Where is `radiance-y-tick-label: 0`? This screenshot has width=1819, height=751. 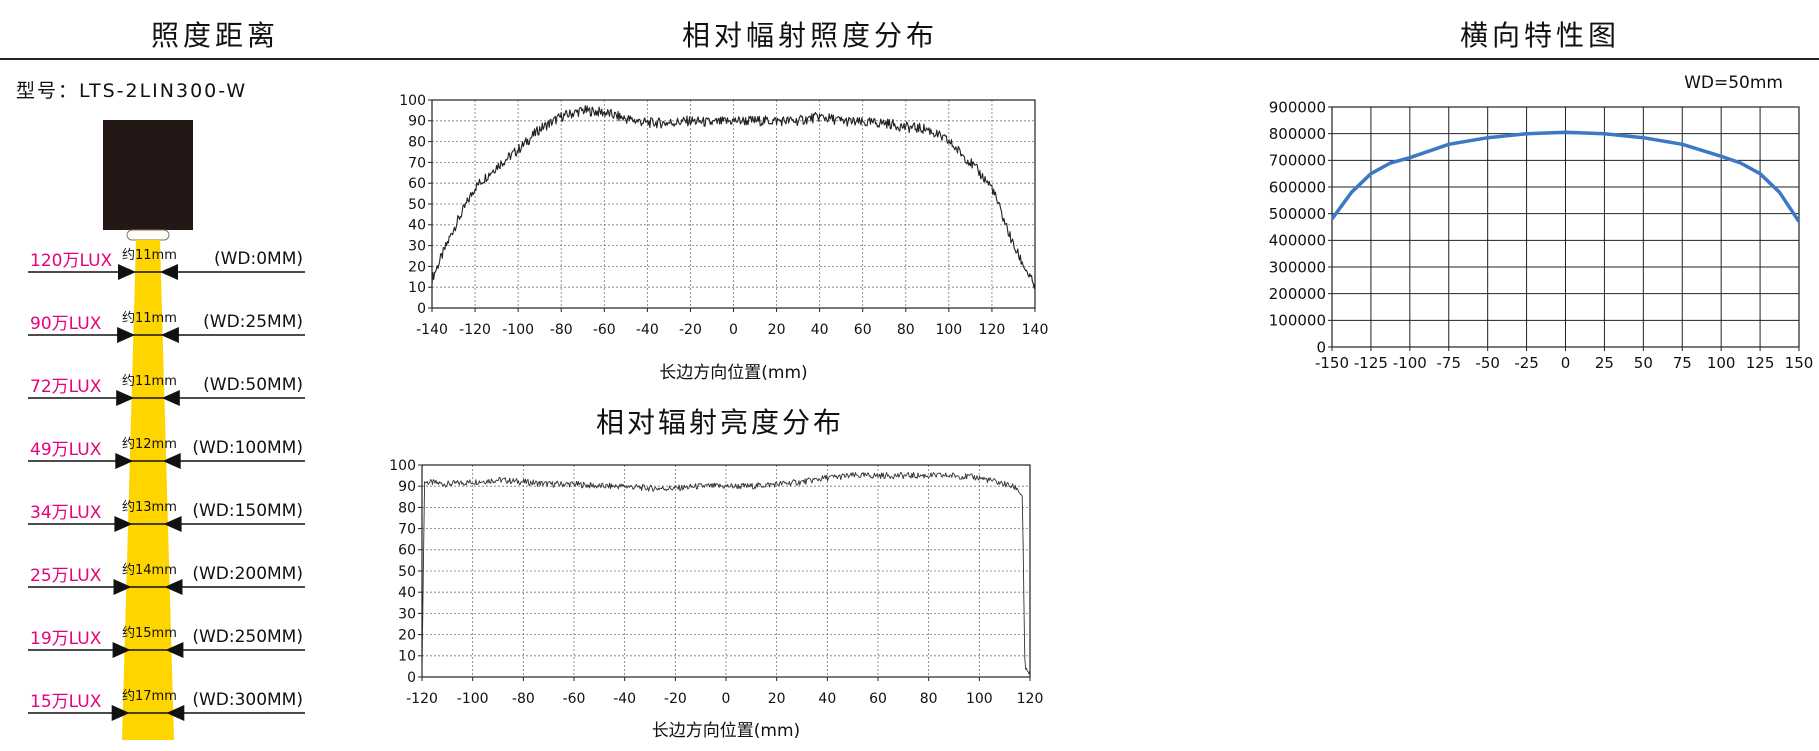 radiance-y-tick-label: 0 is located at coordinates (411, 678).